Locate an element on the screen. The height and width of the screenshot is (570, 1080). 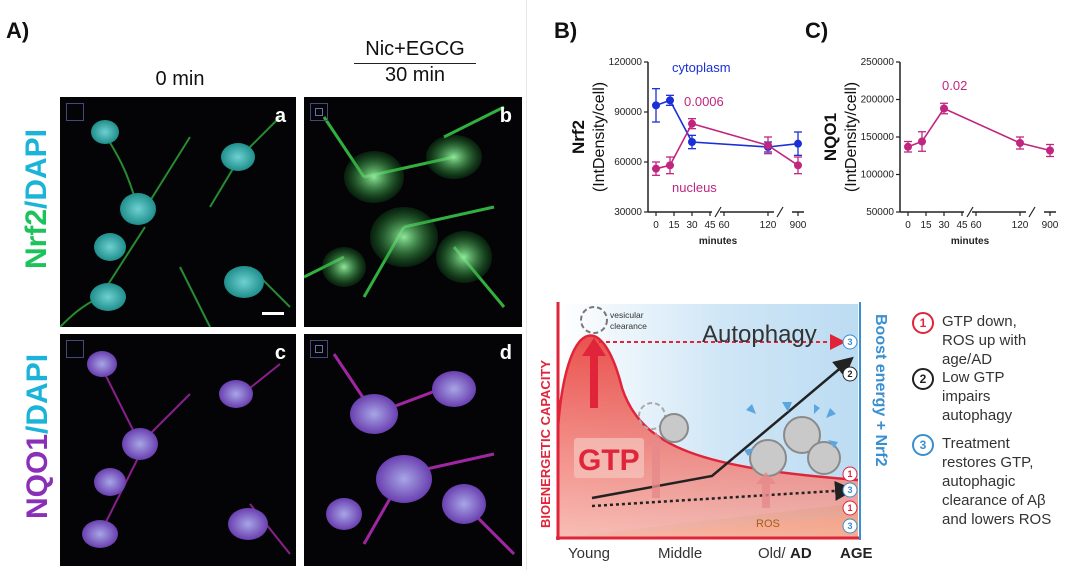
chart0-annot-2: nucleus is located at coordinates (694, 187).